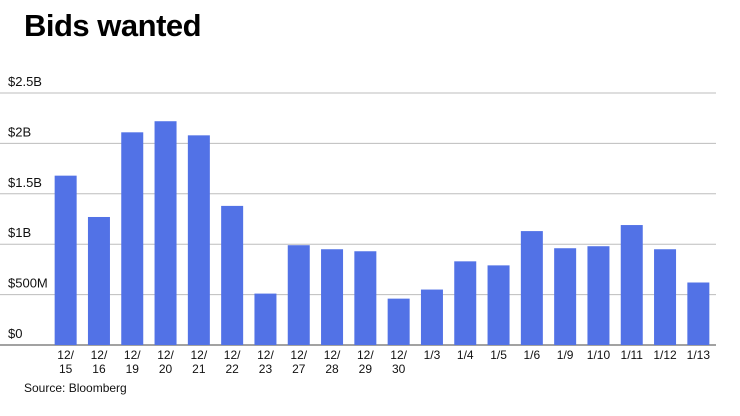  I want to click on x-tick-label: 12/23, so click(265, 362).